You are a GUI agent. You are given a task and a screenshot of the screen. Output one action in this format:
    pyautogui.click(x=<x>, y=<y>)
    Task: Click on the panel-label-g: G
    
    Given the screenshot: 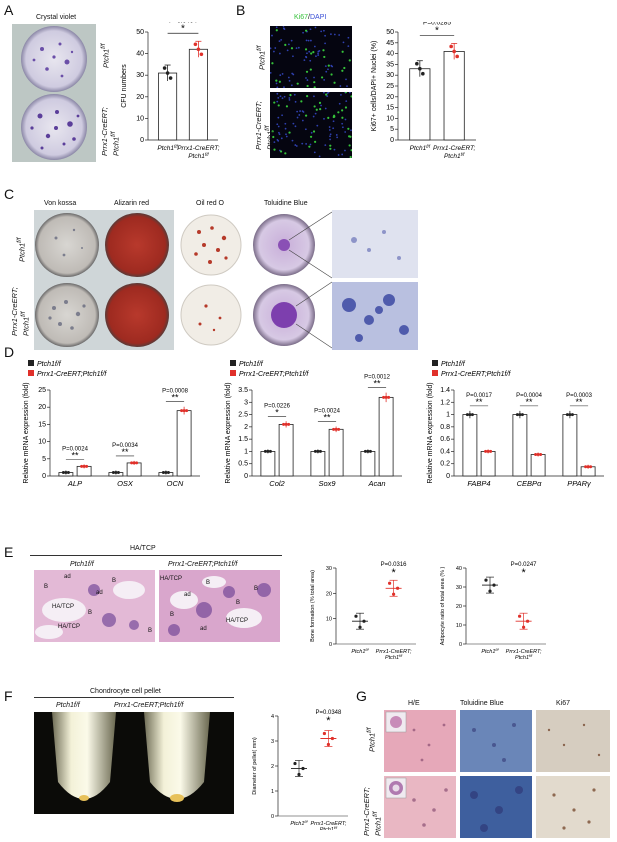 What is the action you would take?
    pyautogui.click(x=361, y=696)
    